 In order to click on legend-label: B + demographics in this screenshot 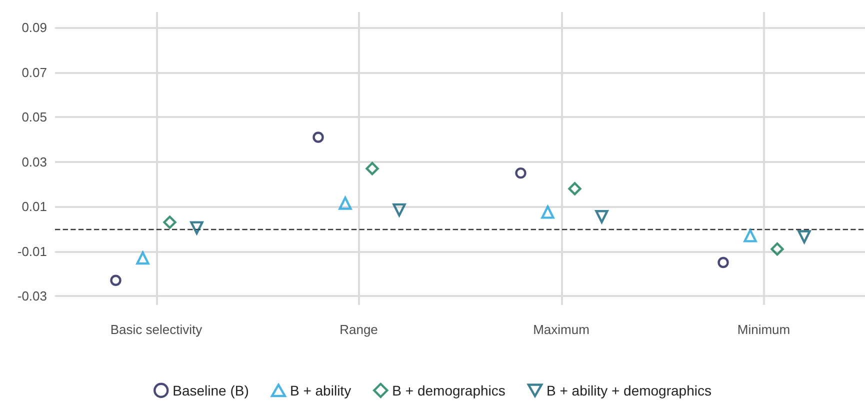, I will do `click(449, 390)`.